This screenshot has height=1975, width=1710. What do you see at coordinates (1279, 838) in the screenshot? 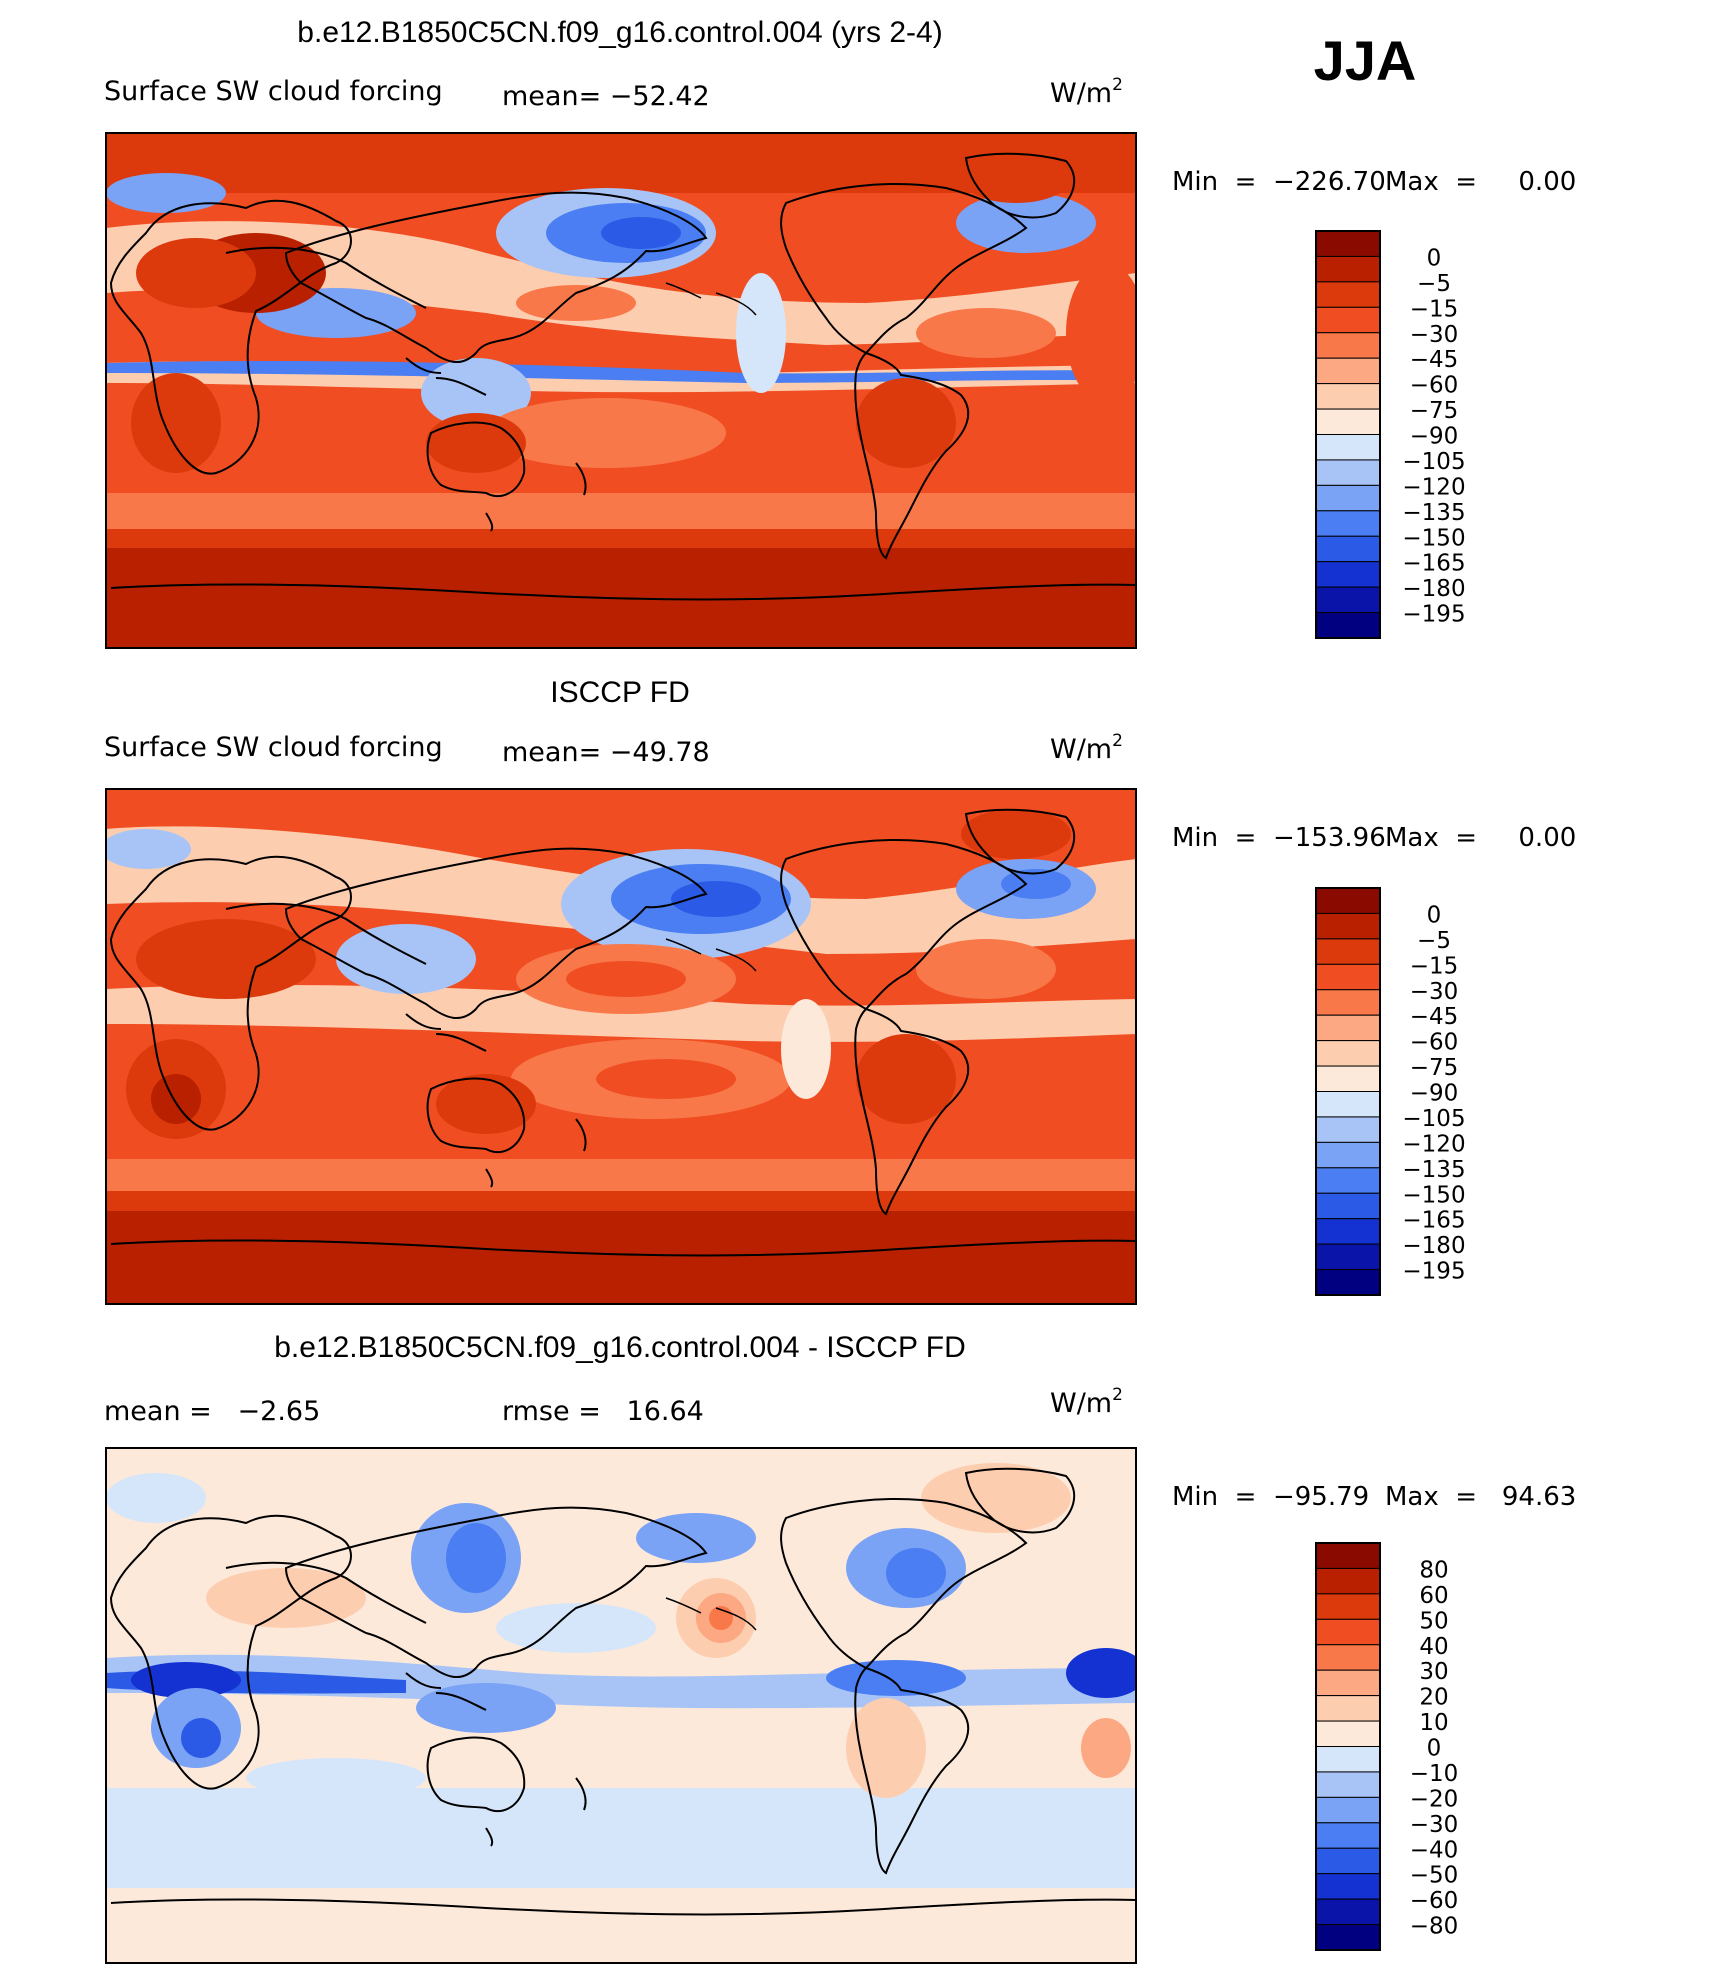
I see `panel-obs-min: Min = −153.96` at bounding box center [1279, 838].